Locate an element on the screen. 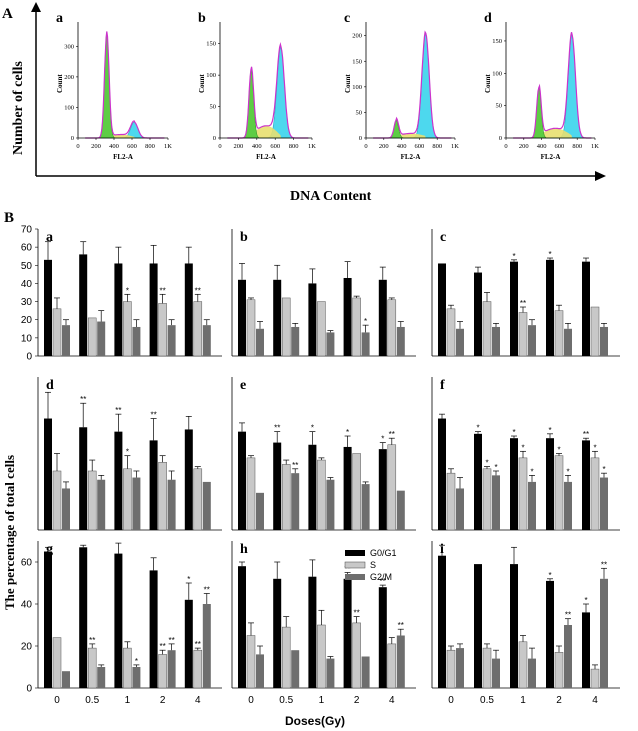  hist-x-tick-label-b: 600 is located at coordinates (275, 146).